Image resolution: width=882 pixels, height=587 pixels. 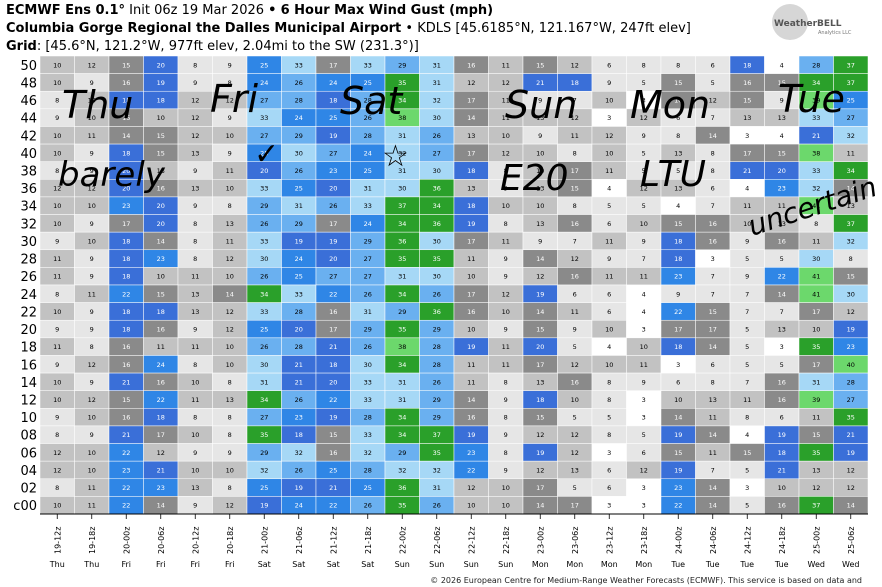 I want to click on member-label: 02, so click(x=28, y=489).